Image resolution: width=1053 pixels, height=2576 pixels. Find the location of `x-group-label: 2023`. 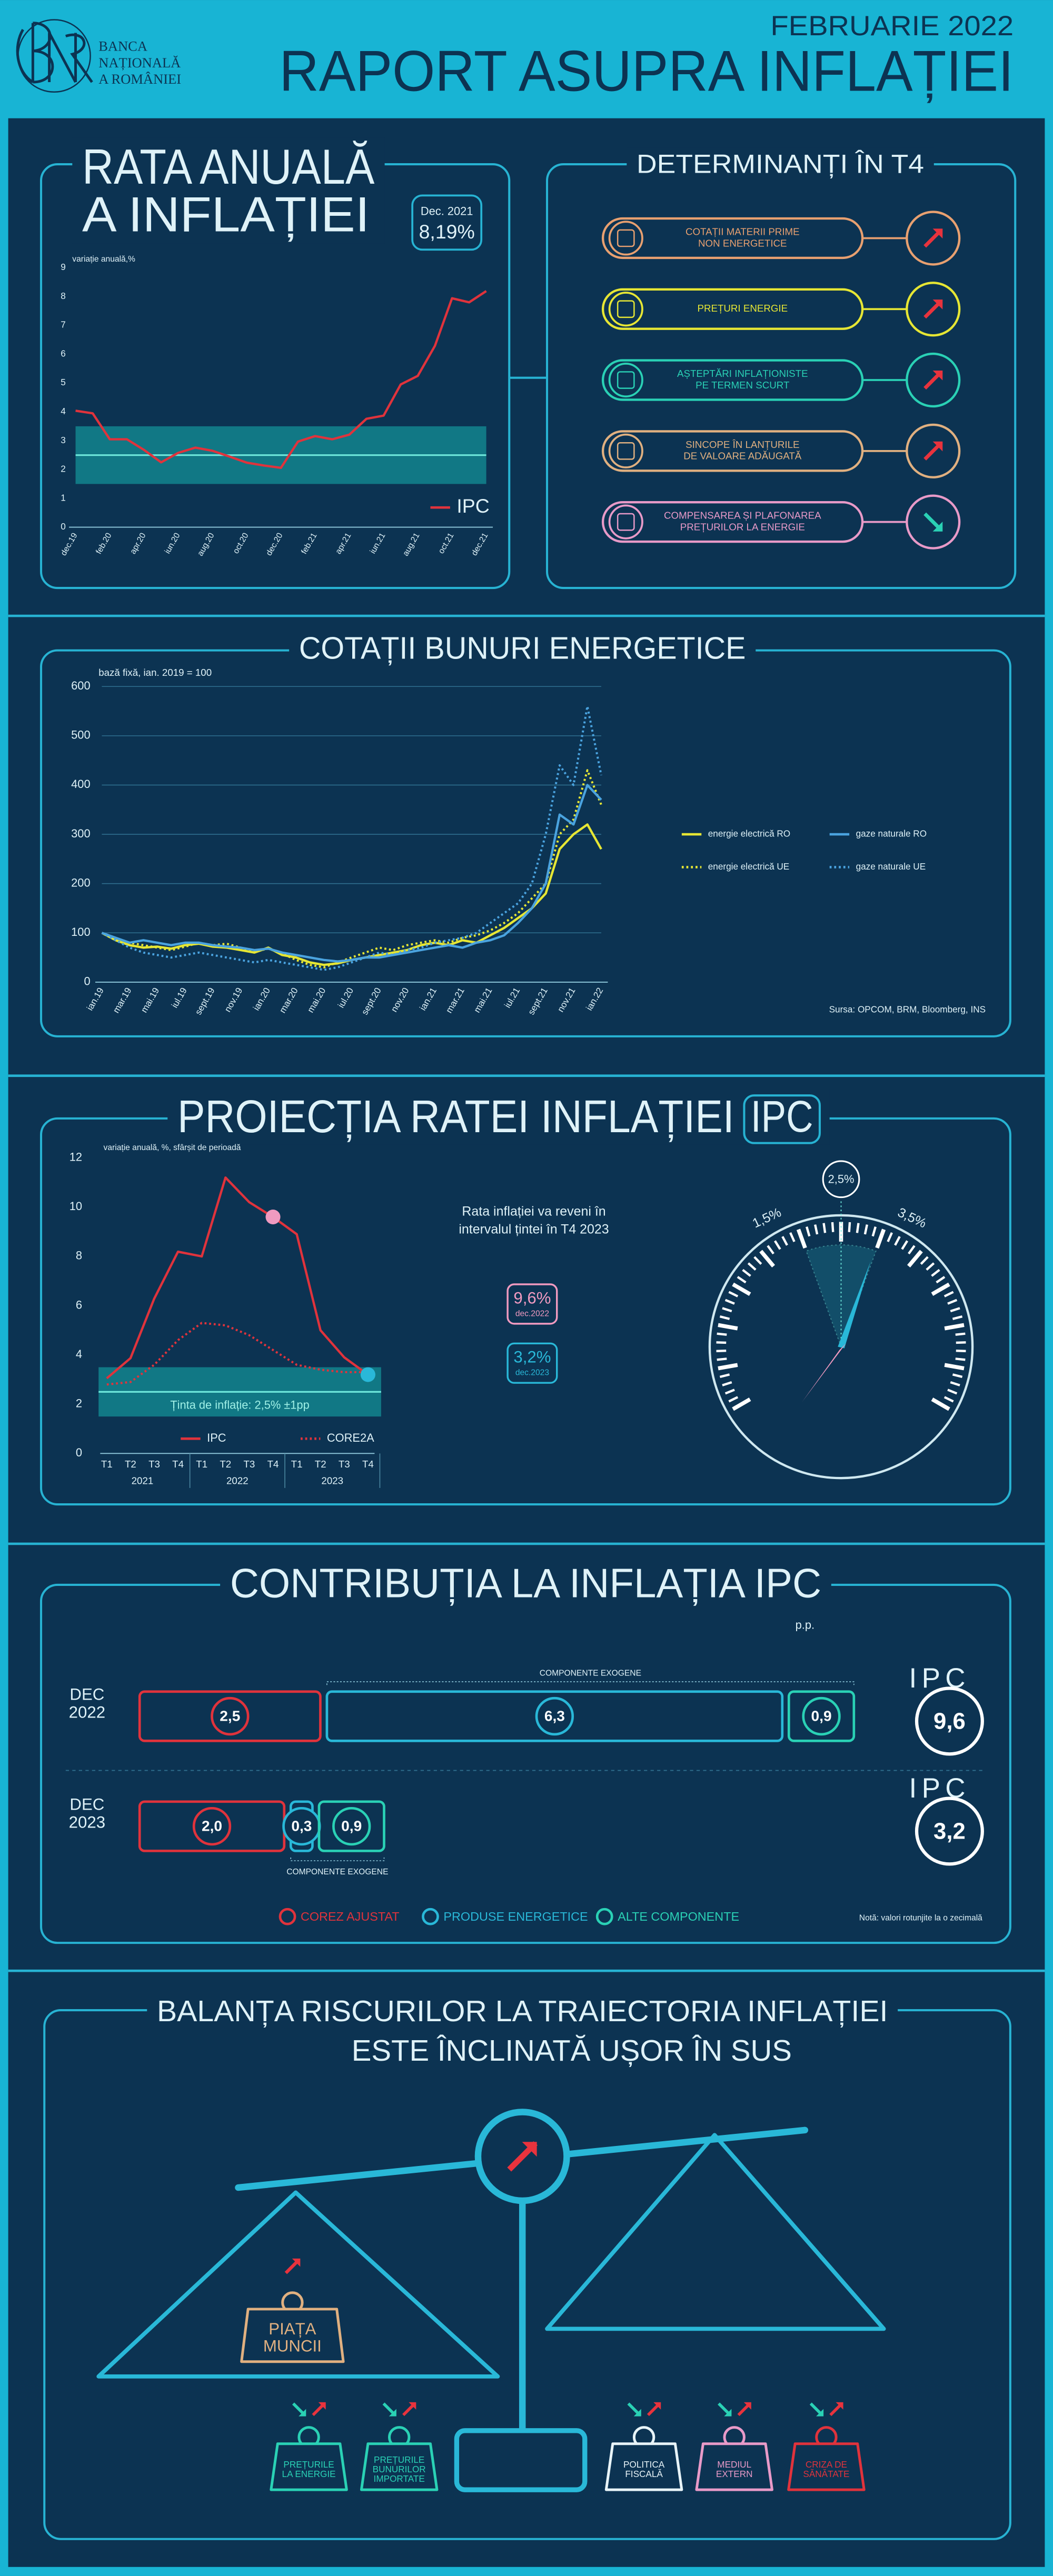

x-group-label: 2023 is located at coordinates (332, 1481).